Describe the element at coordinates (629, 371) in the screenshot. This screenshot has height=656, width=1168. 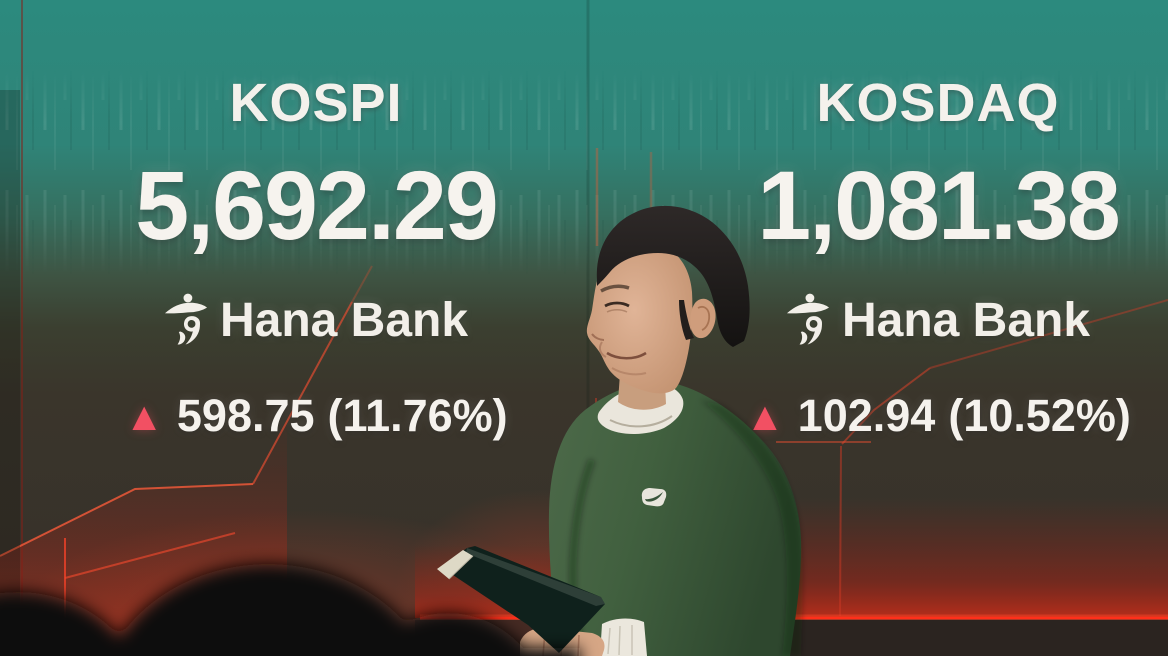
I see `chin-crease` at that location.